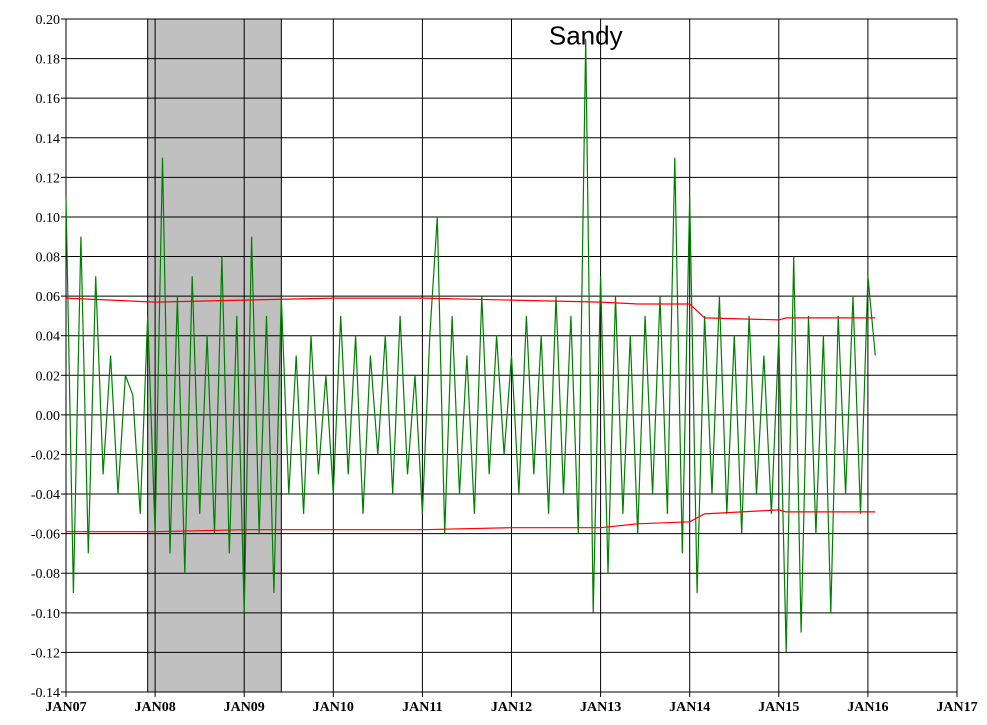 Image resolution: width=987 pixels, height=725 pixels. Describe the element at coordinates (48, 258) in the screenshot. I see `y-tick-label: 0.08` at that location.